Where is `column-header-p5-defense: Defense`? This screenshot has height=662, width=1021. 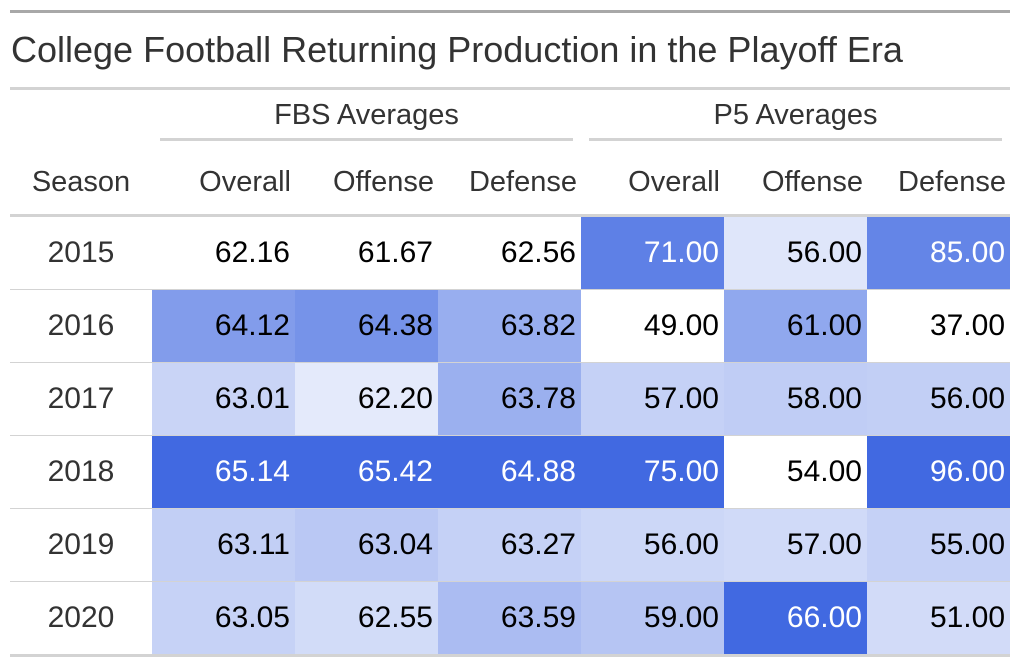 column-header-p5-defense: Defense is located at coordinates (939, 183).